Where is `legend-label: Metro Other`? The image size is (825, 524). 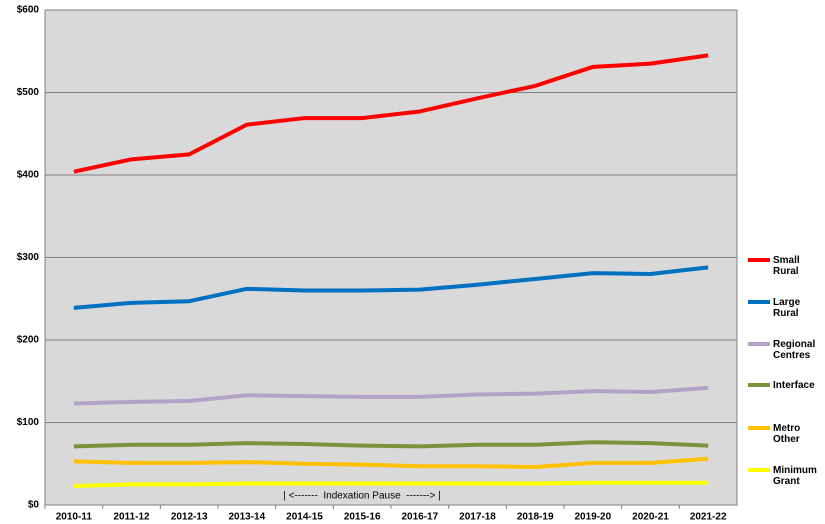
legend-label: Metro Other is located at coordinates (786, 434).